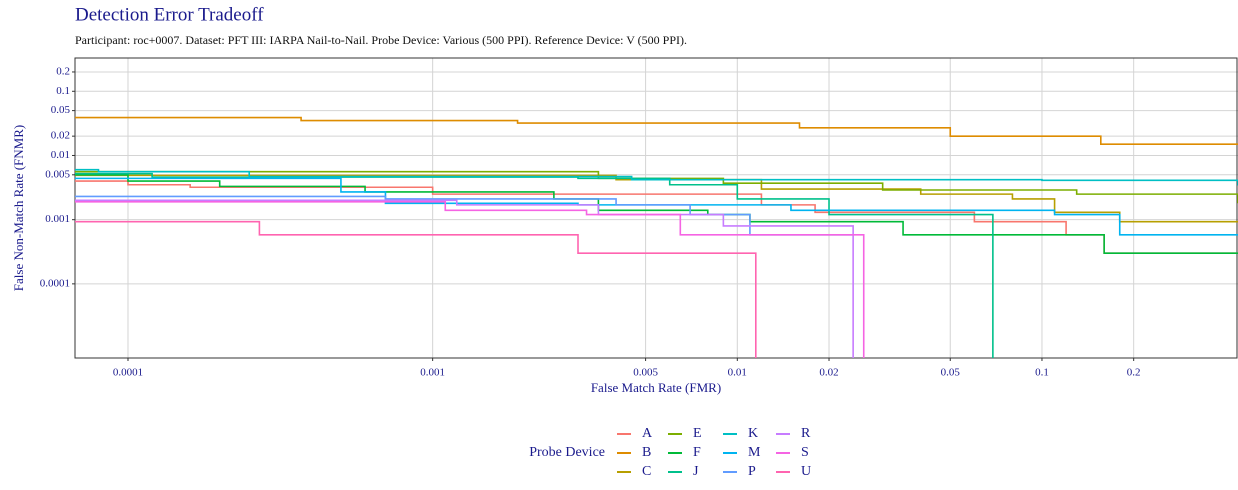 This screenshot has width=1238, height=490. I want to click on y-axis-title: False Non-Match Rate (FNMR), so click(18, 208).